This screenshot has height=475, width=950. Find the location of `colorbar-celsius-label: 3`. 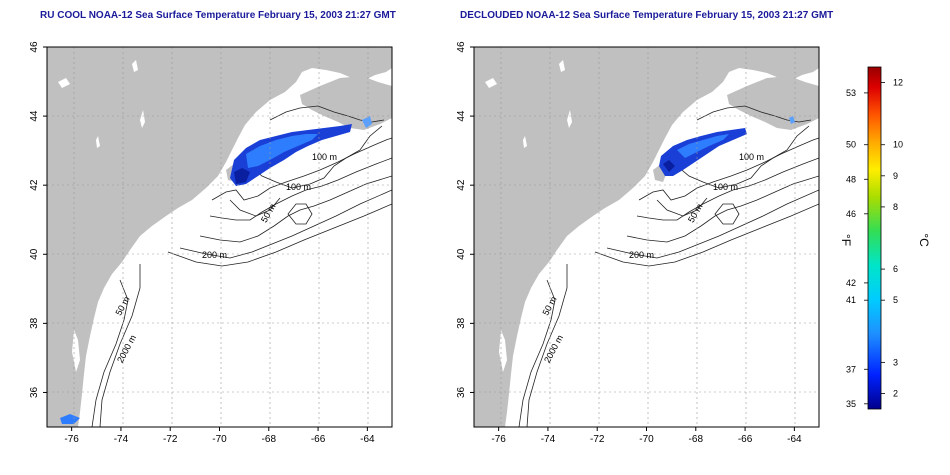

colorbar-celsius-label: 3 is located at coordinates (895, 362).